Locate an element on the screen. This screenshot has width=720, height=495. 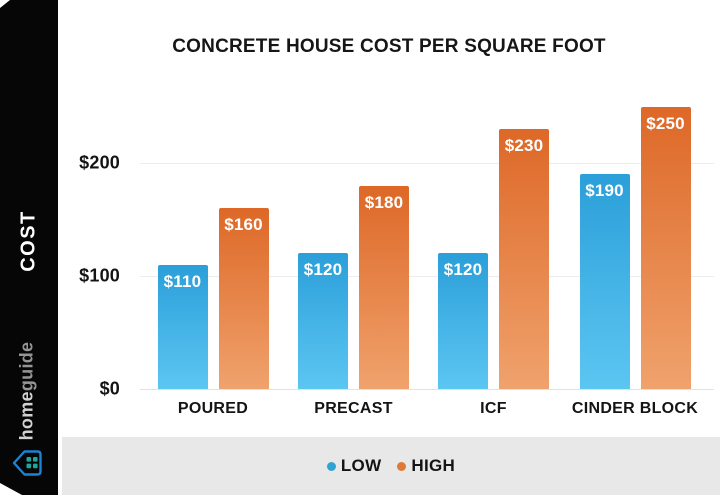
brand-logo: homeguide is located at coordinates (27, 391).